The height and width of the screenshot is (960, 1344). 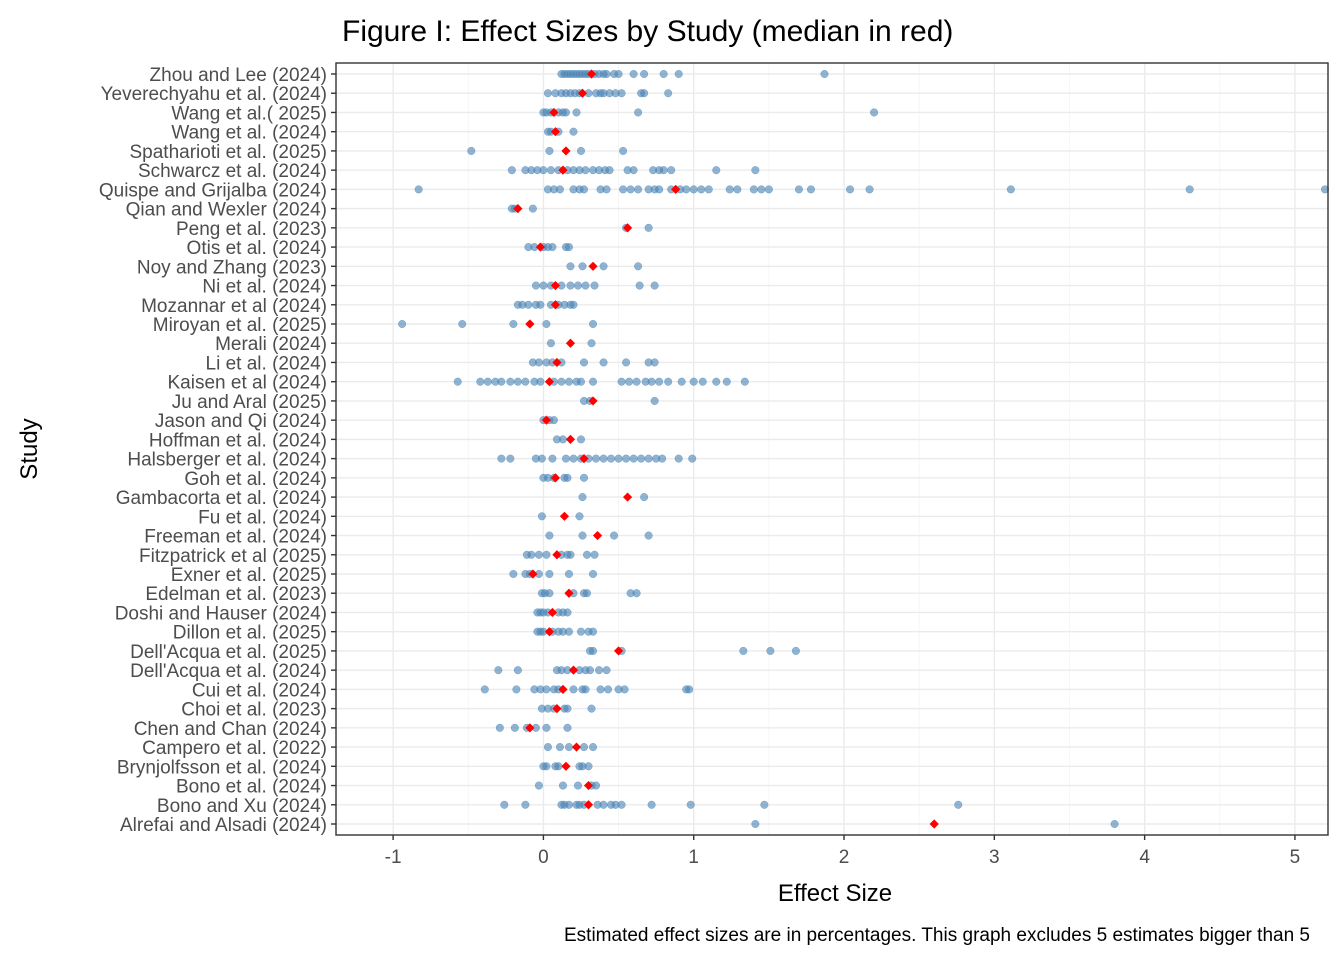 I want to click on y-tick-label: Dell'Acqua et al. (2025), so click(x=228, y=652).